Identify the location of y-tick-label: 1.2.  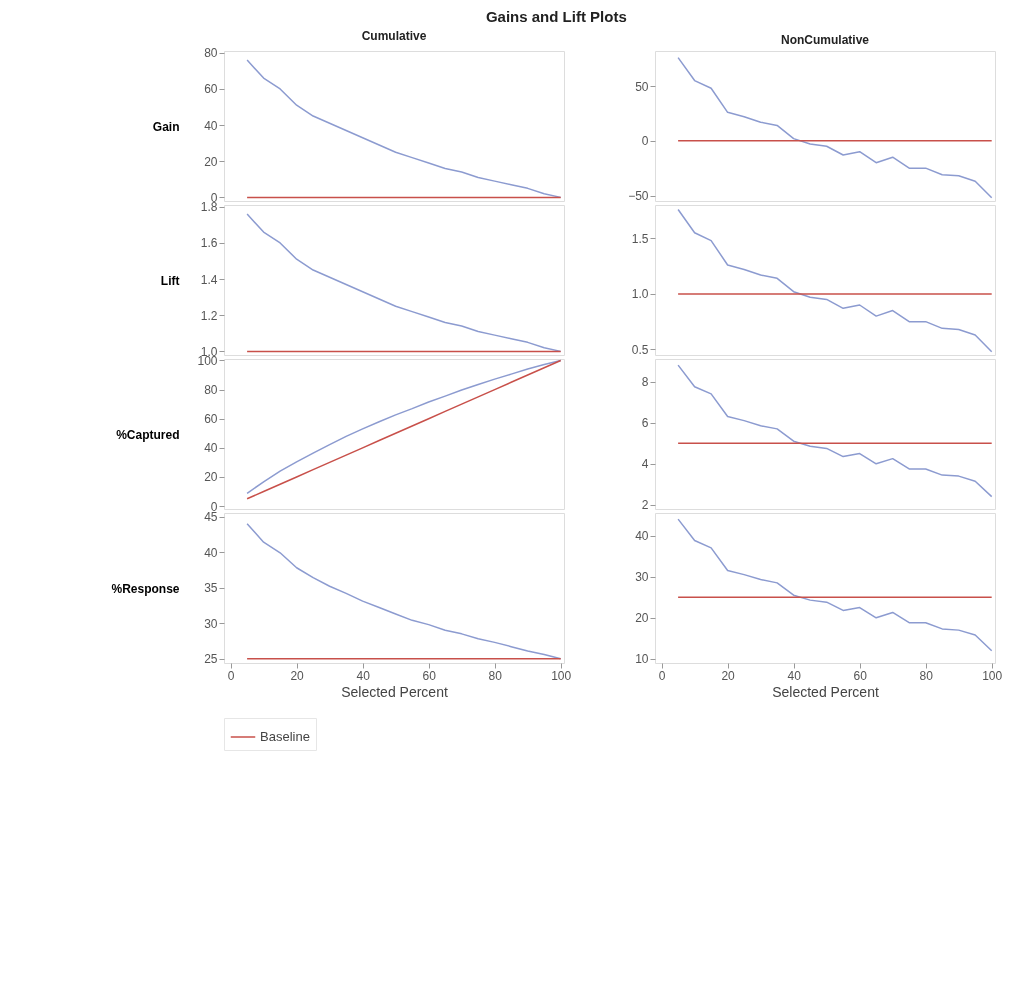
(209, 315).